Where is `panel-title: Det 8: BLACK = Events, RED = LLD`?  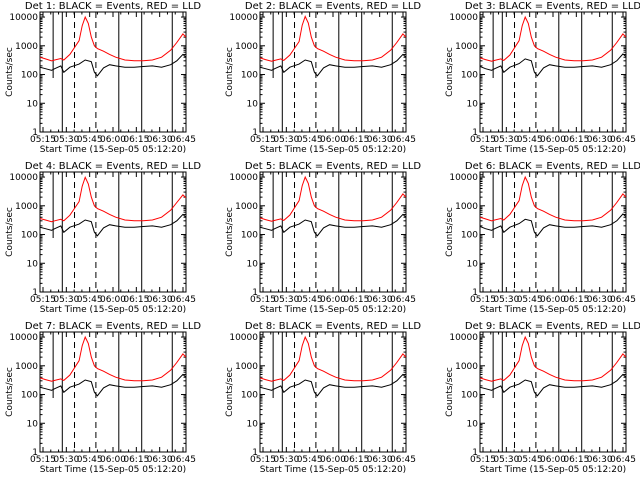
panel-title: Det 8: BLACK = Events, RED = LLD is located at coordinates (333, 326).